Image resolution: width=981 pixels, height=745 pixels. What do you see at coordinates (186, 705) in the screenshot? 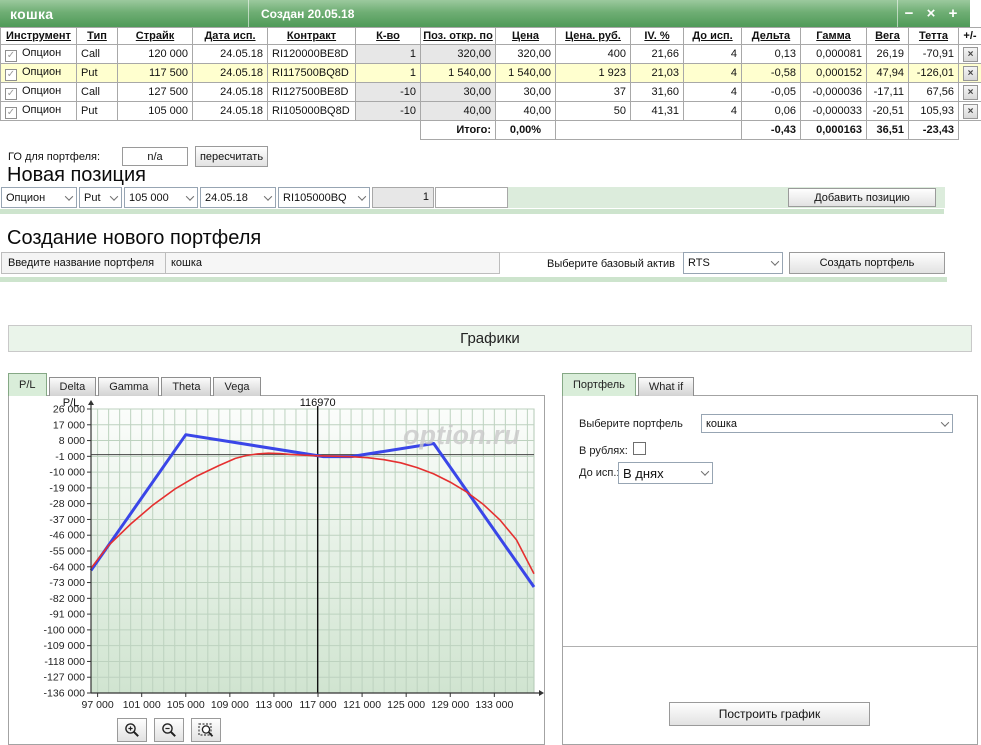
I see `svg-text: 105 000` at bounding box center [186, 705].